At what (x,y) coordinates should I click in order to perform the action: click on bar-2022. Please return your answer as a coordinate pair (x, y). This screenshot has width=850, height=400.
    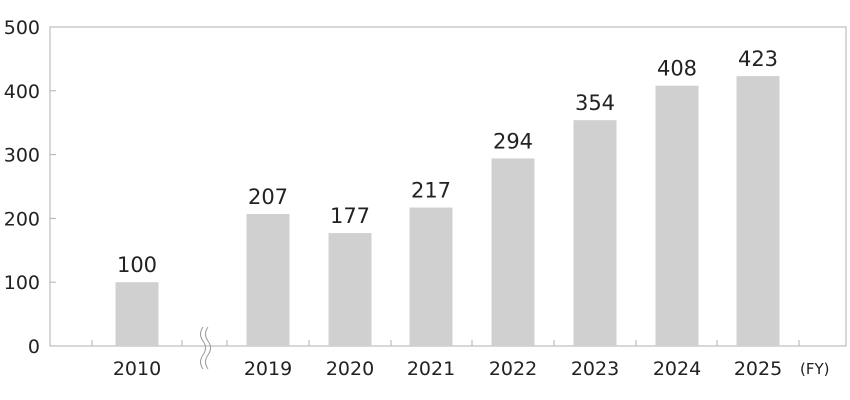
    Looking at the image, I should click on (513, 252).